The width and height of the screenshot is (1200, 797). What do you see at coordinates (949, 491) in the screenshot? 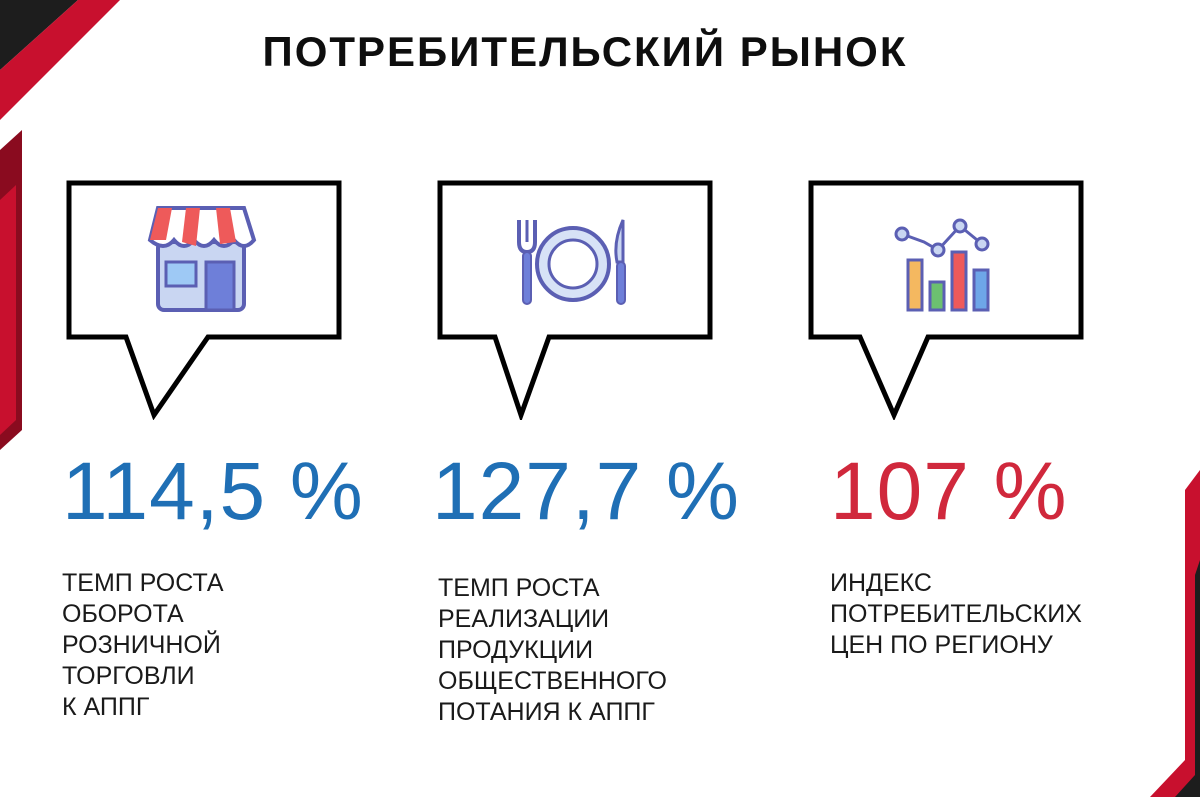
I see `cpi-value: 107 %` at bounding box center [949, 491].